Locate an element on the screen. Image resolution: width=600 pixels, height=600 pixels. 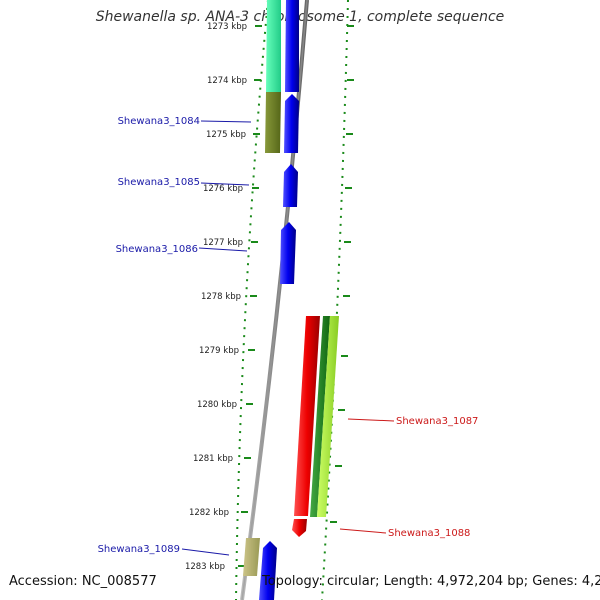
gene-label-shewana3-1088: Shewana3_1088 is located at coordinates (429, 533).